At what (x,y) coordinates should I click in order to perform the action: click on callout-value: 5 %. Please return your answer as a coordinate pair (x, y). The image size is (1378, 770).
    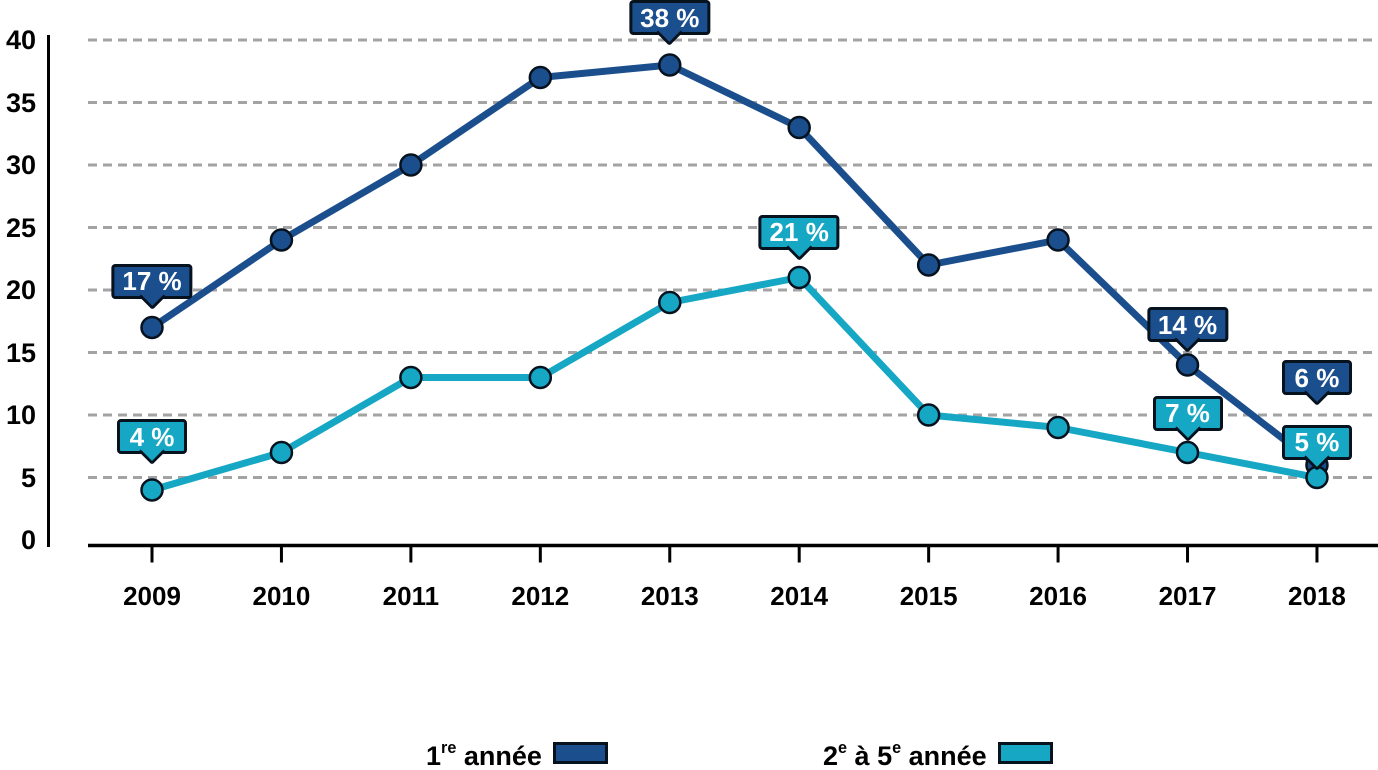
    Looking at the image, I should click on (1317, 442).